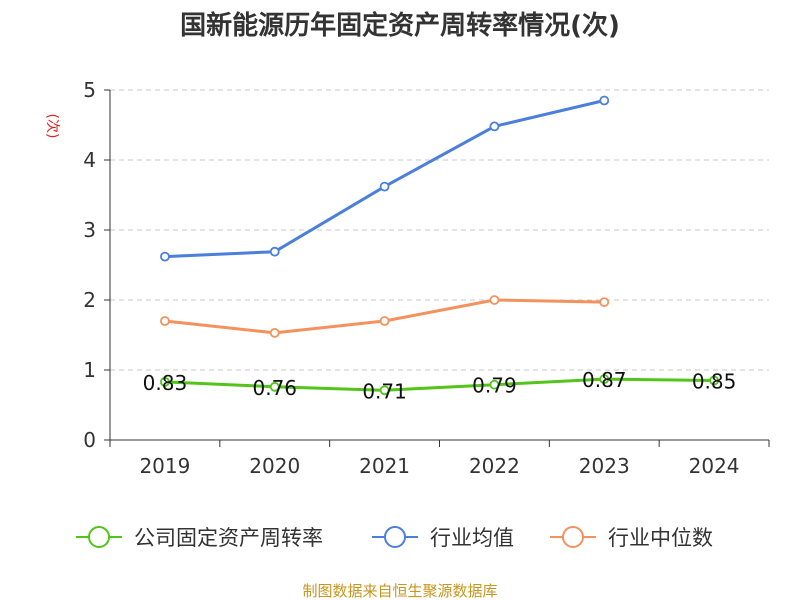 The height and width of the screenshot is (600, 800). I want to click on data-label: 0.87, so click(604, 380).